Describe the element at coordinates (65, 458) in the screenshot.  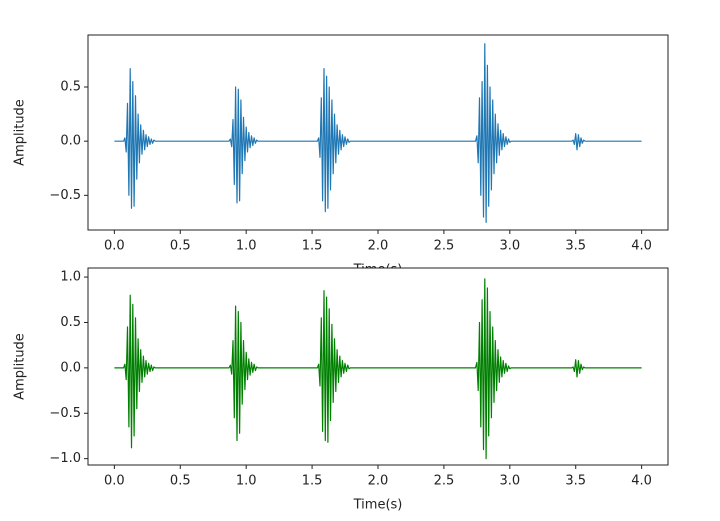
I see `y-tick-label: −1.0` at that location.